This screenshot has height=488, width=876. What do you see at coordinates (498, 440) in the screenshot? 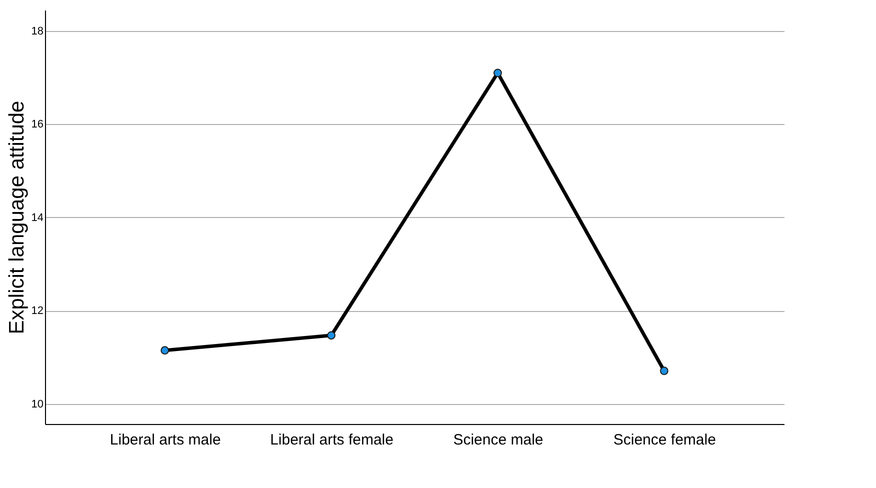
I see `x-tick-label: Science male` at bounding box center [498, 440].